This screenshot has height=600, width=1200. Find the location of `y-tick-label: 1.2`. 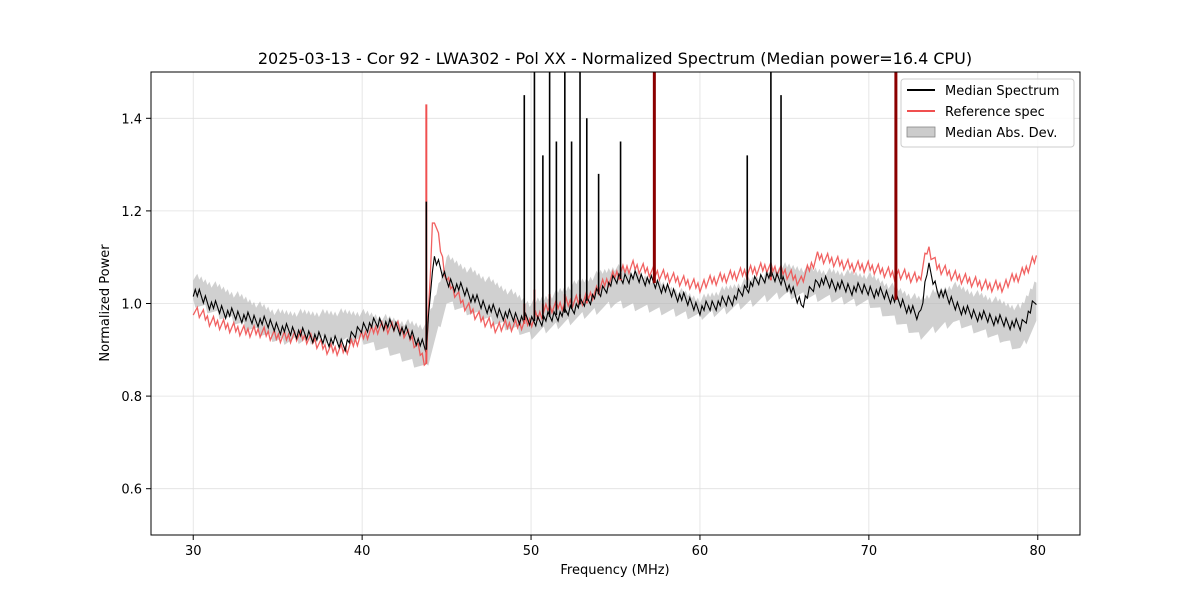

y-tick-label: 1.2 is located at coordinates (131, 212).